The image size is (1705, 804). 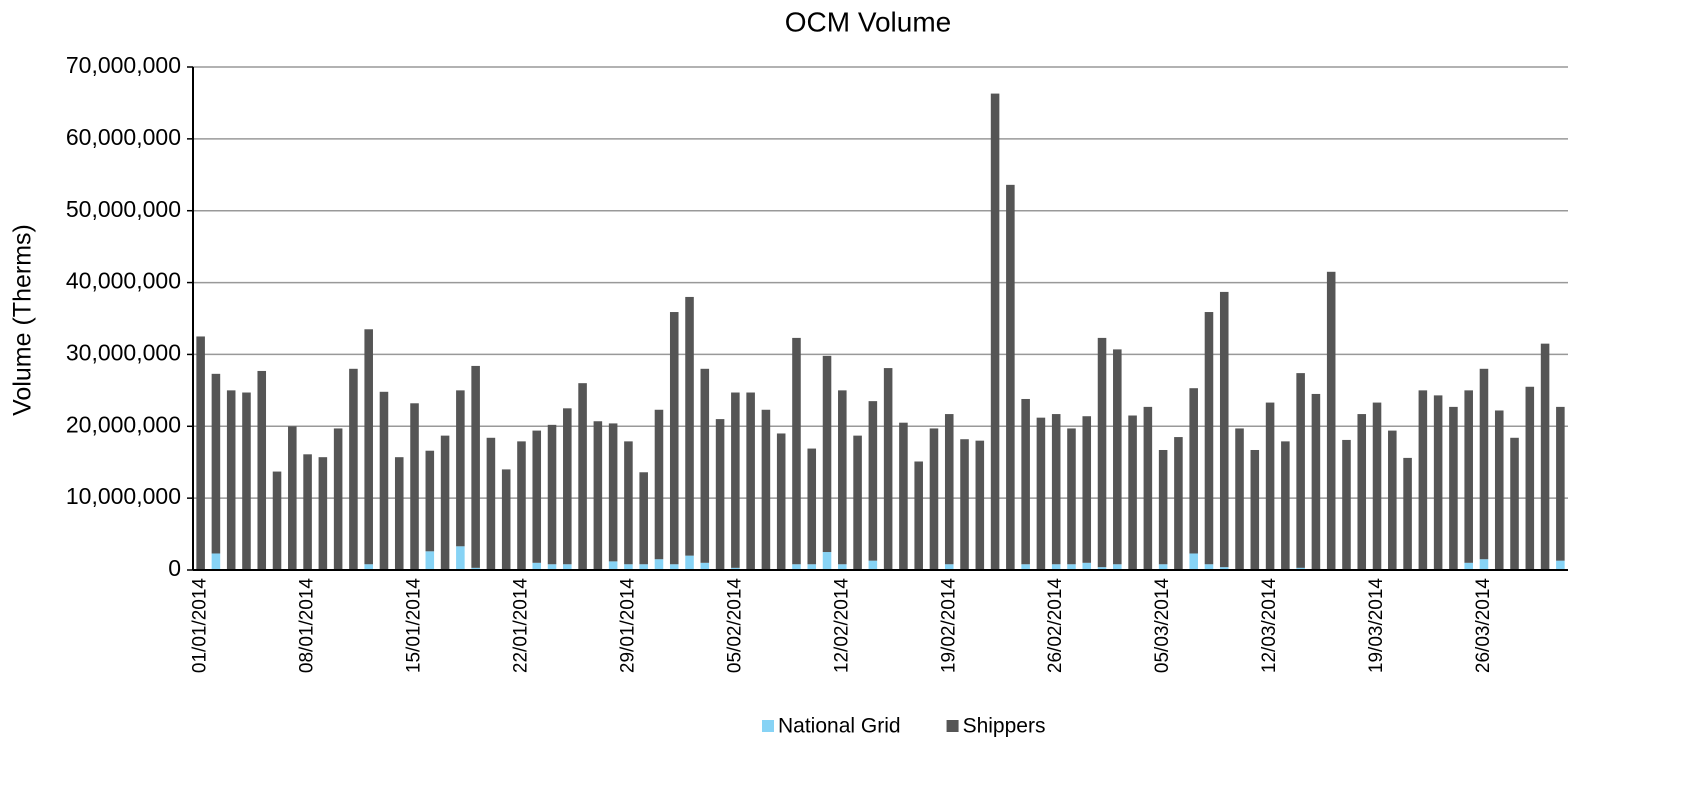 I want to click on x-tick-label: 19/03/2014, so click(x=1376, y=626).